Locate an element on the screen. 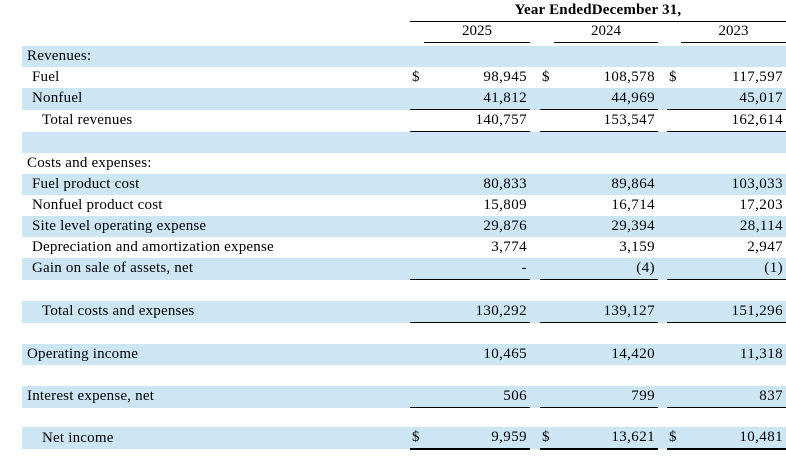  row-label: Nonfuel product cost is located at coordinates (97, 205).